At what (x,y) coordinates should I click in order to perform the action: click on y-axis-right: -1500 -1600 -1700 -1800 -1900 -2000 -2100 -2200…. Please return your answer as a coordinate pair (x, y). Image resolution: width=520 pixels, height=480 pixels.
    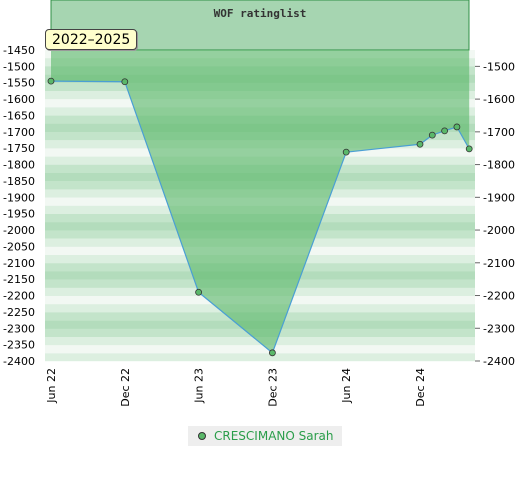
    Looking at the image, I should click on (495, 214).